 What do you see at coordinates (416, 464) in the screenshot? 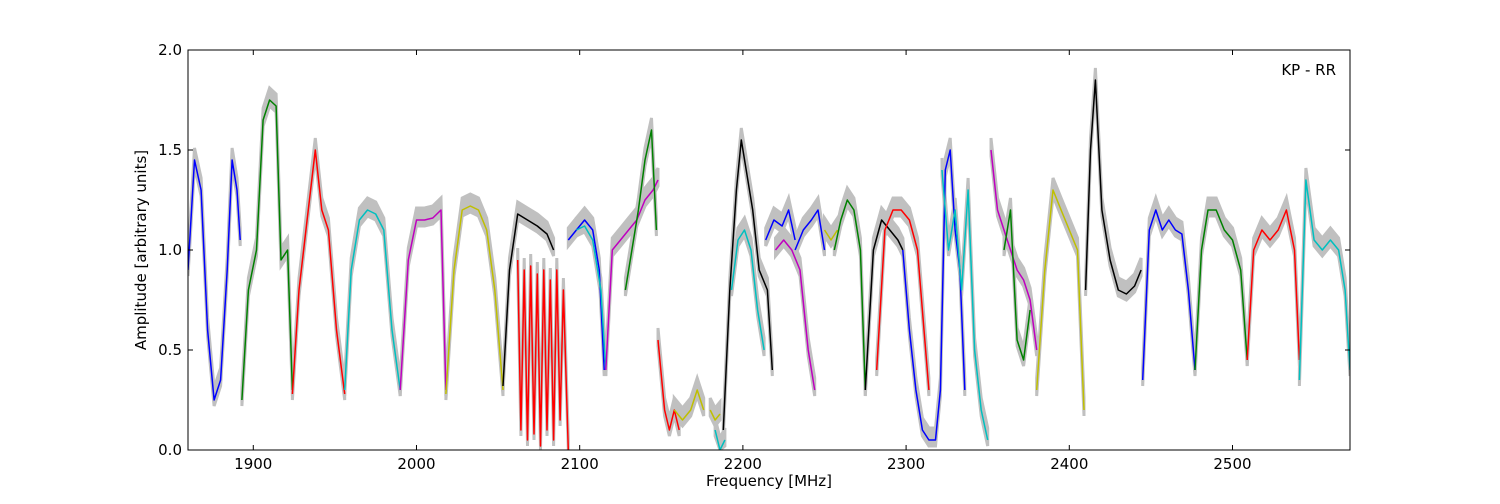
I see `x-tick-label: 2000` at bounding box center [416, 464].